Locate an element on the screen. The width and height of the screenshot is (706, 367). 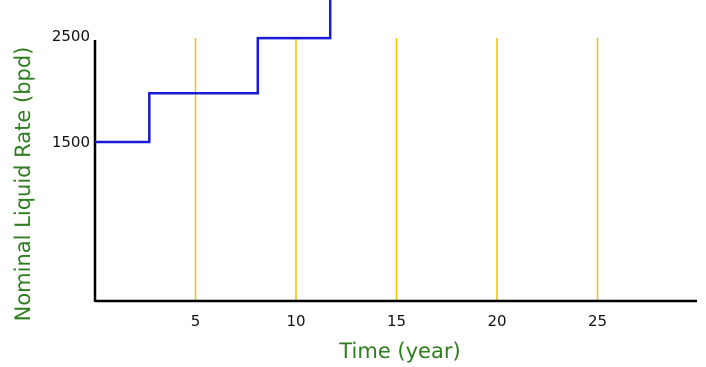
x-tick-label-15: 15 is located at coordinates (396, 321).